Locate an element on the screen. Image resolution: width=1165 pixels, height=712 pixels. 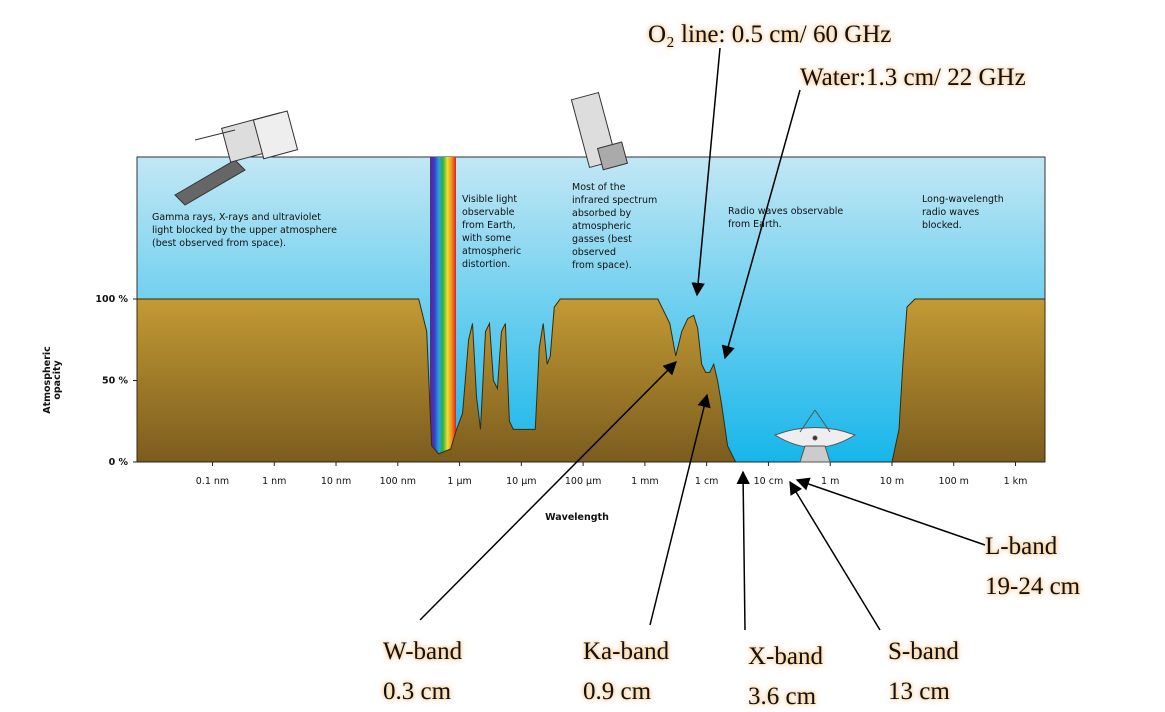
band-label-line: 13 cm is located at coordinates (919, 691).